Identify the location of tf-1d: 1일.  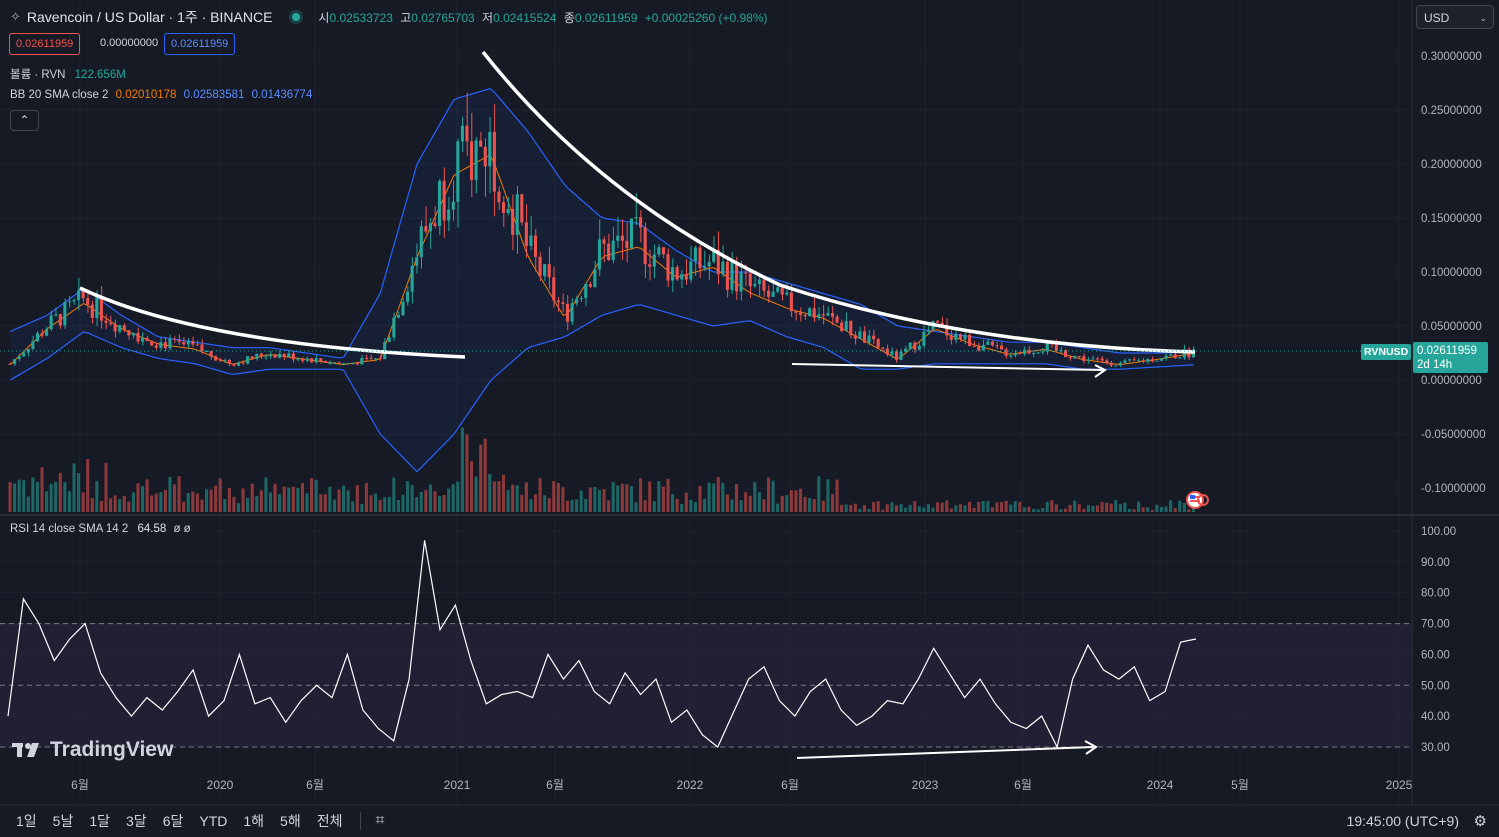
(26, 821).